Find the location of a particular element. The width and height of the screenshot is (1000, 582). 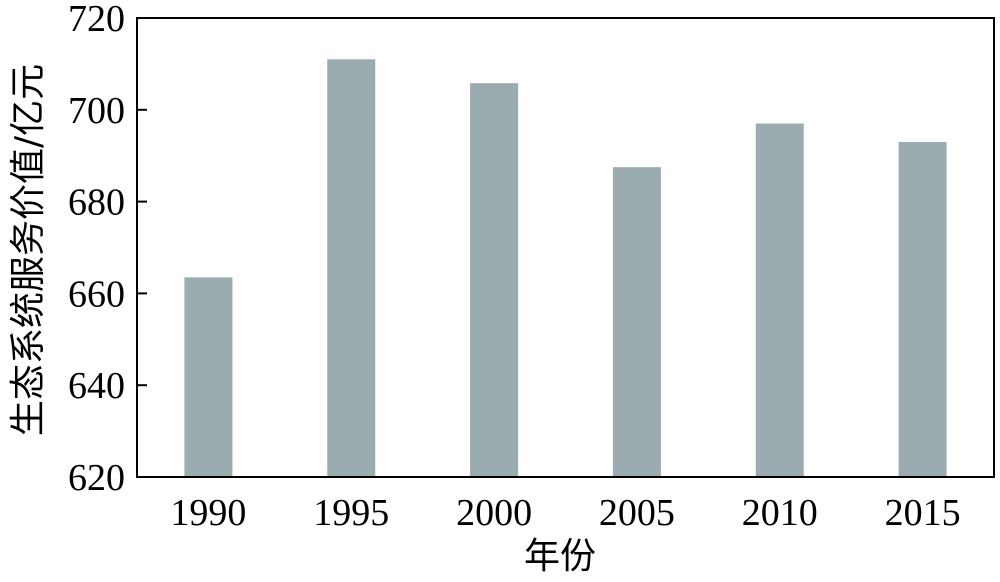

x-tick-label: 2000 is located at coordinates (494, 513).